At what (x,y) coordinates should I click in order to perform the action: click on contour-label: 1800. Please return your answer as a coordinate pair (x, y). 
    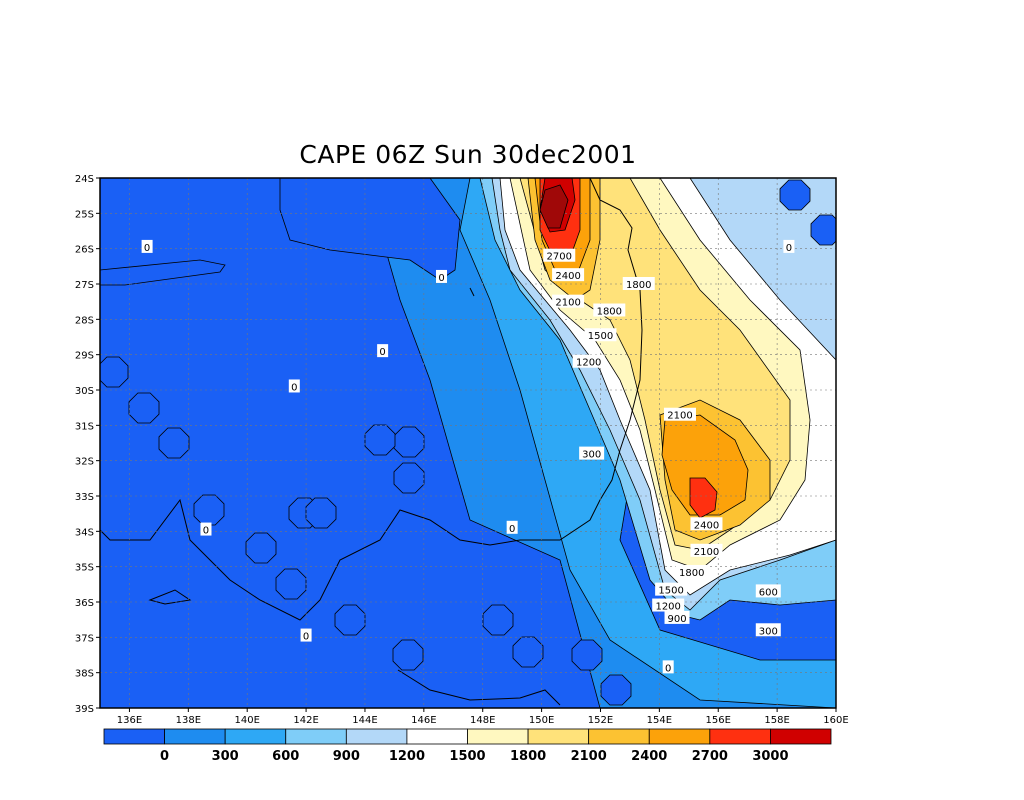
    Looking at the image, I should click on (609, 312).